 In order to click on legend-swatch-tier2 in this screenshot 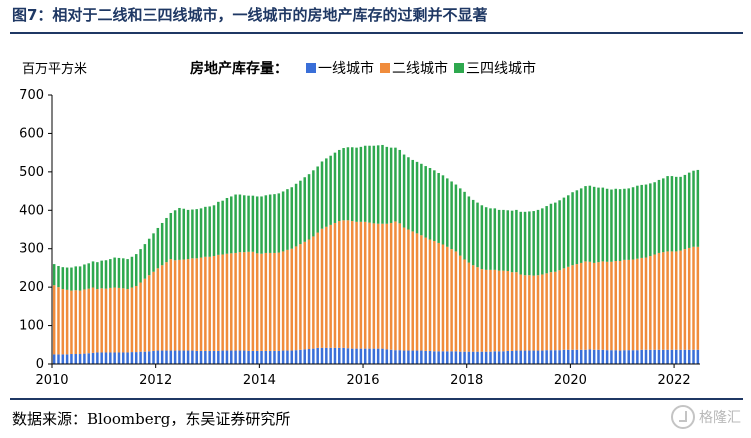, I will do `click(385, 68)`.